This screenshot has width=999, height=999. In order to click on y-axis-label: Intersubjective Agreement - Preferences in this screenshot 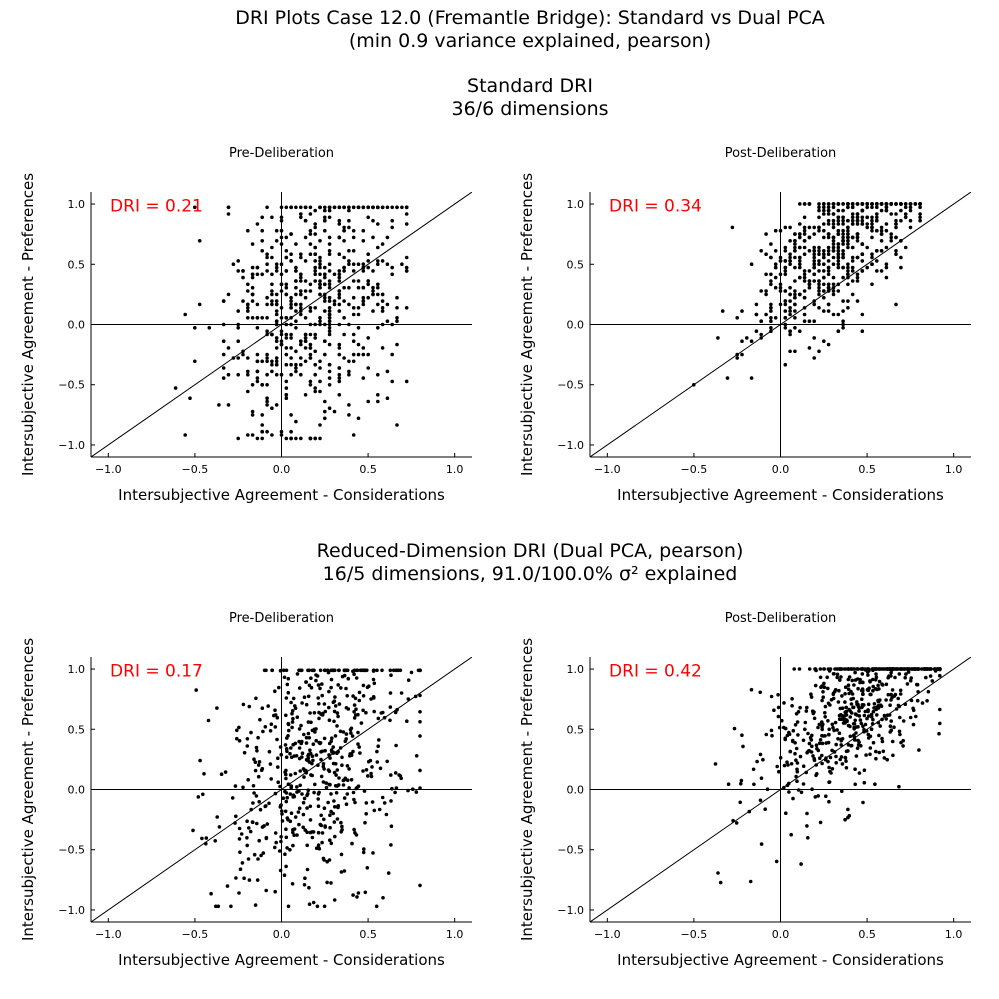, I will do `click(527, 789)`.